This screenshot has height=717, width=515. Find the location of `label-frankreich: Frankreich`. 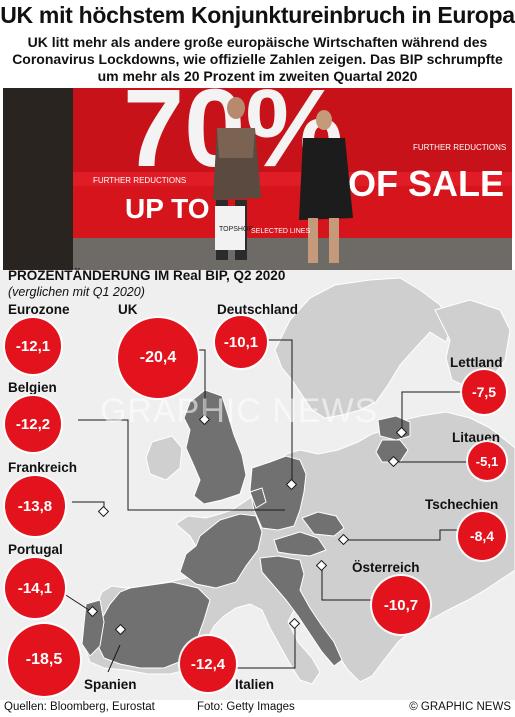

label-frankreich: Frankreich is located at coordinates (43, 467).